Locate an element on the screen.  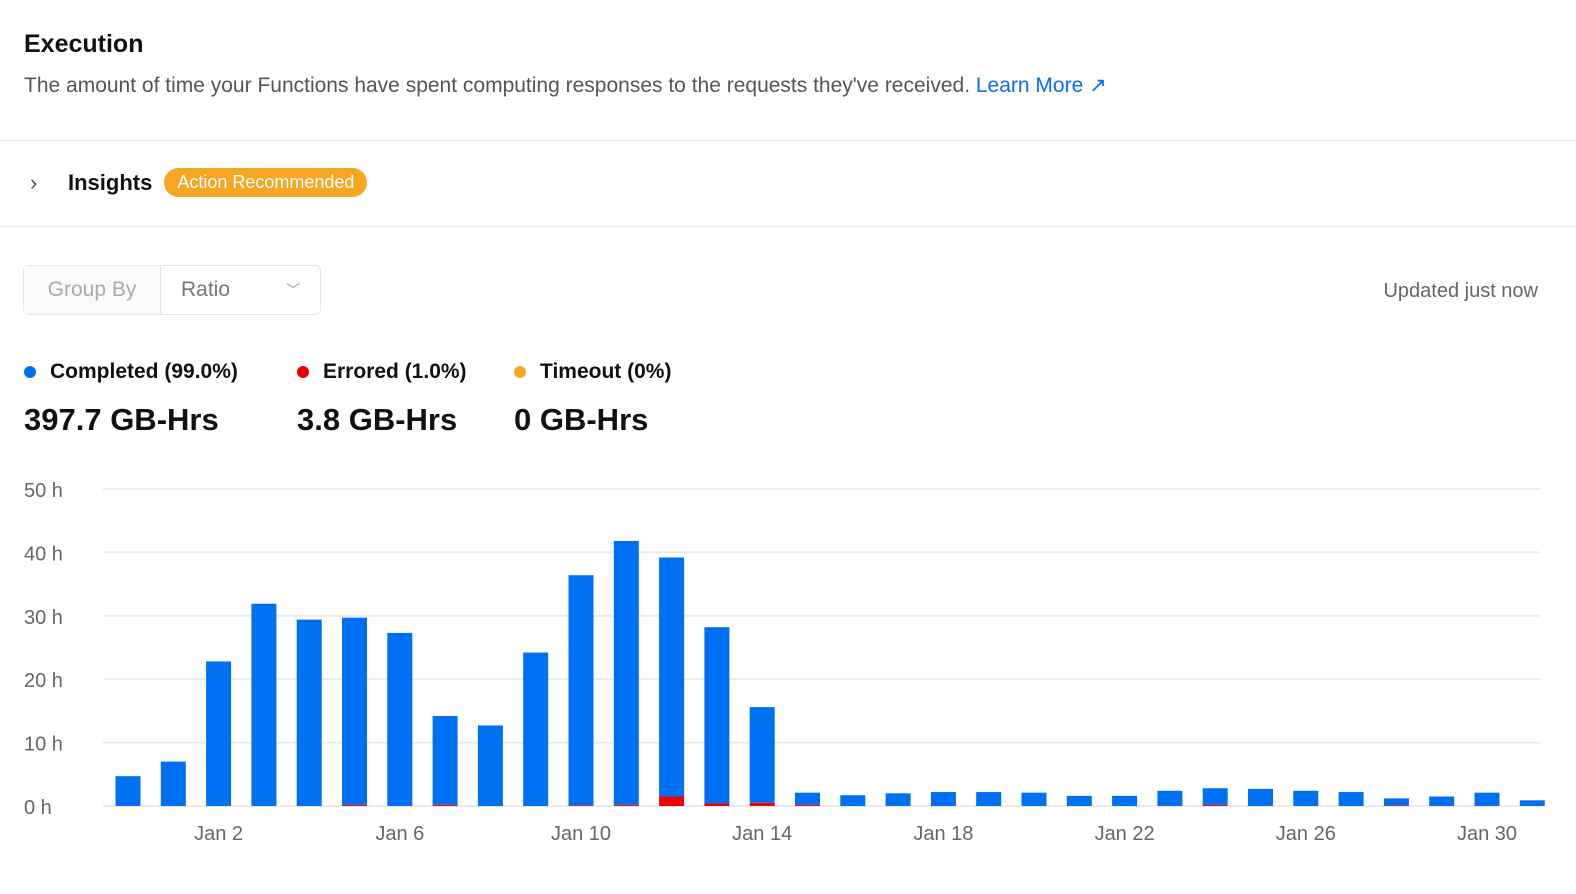
learn-more-label: Learn More is located at coordinates (1029, 85).